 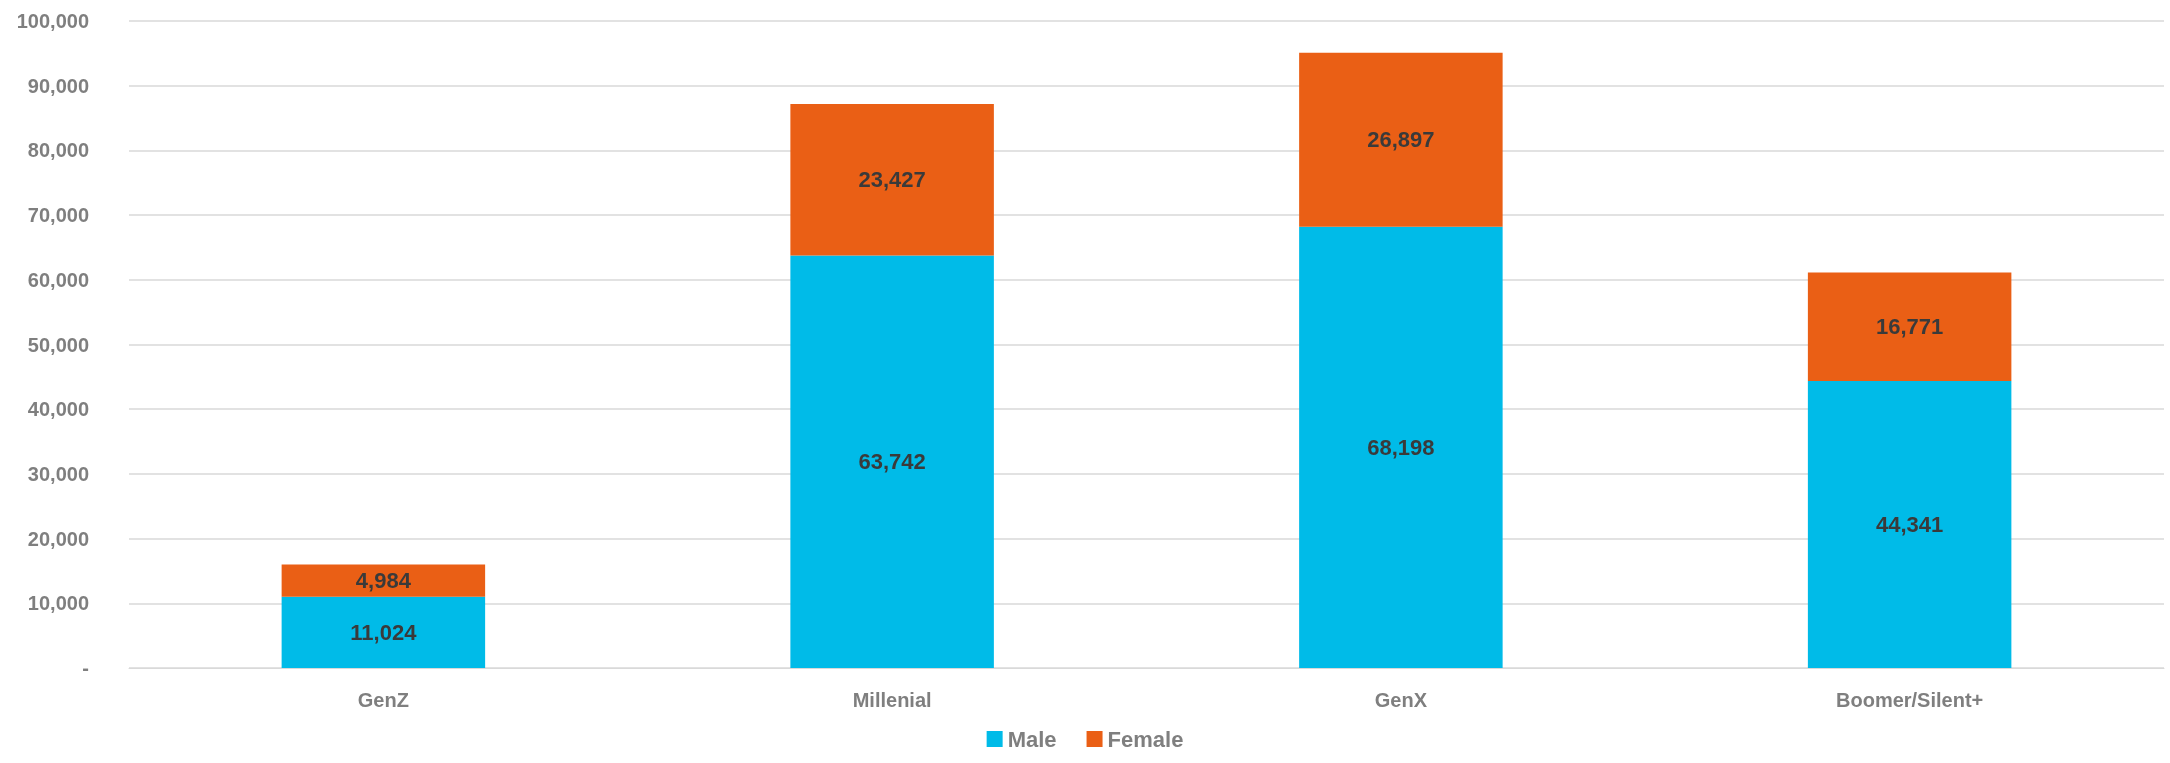 What do you see at coordinates (58, 473) in the screenshot?
I see `y-tick-label: 30,000` at bounding box center [58, 473].